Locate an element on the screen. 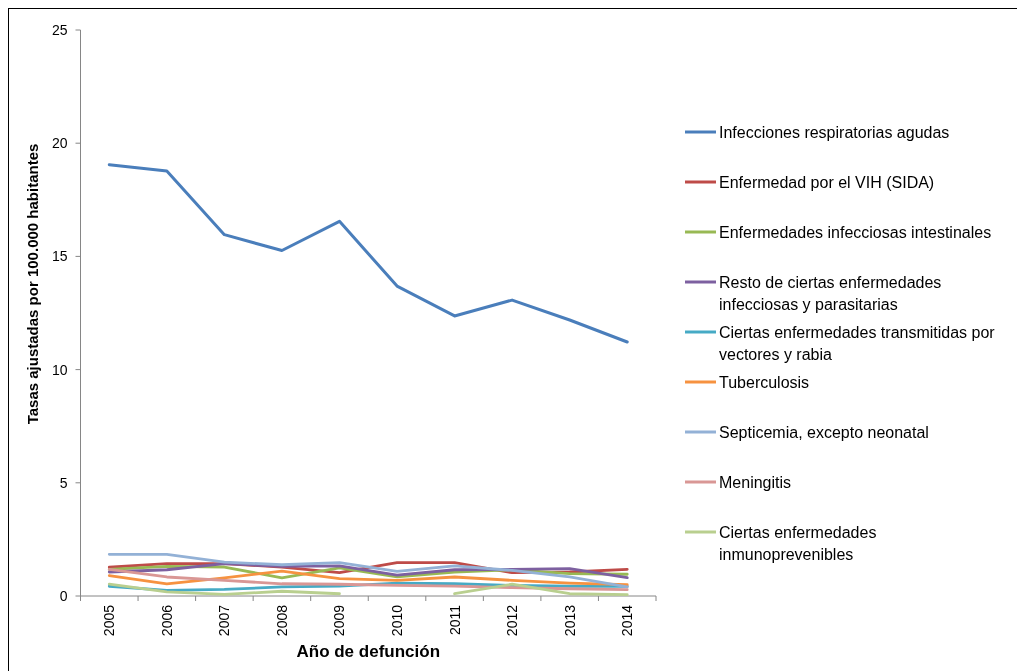 This screenshot has width=1017, height=671. x-tick-label: 2006 is located at coordinates (166, 620).